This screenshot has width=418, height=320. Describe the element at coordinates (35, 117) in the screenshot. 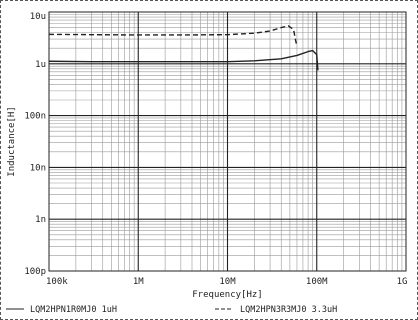

I see `y-tick-label: 100n` at that location.